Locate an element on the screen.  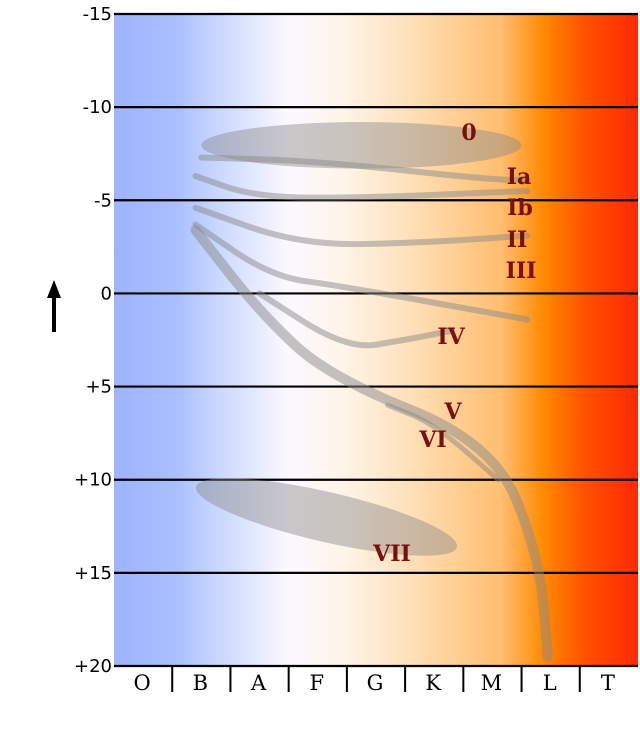
x-tick-label: G is located at coordinates (375, 683).